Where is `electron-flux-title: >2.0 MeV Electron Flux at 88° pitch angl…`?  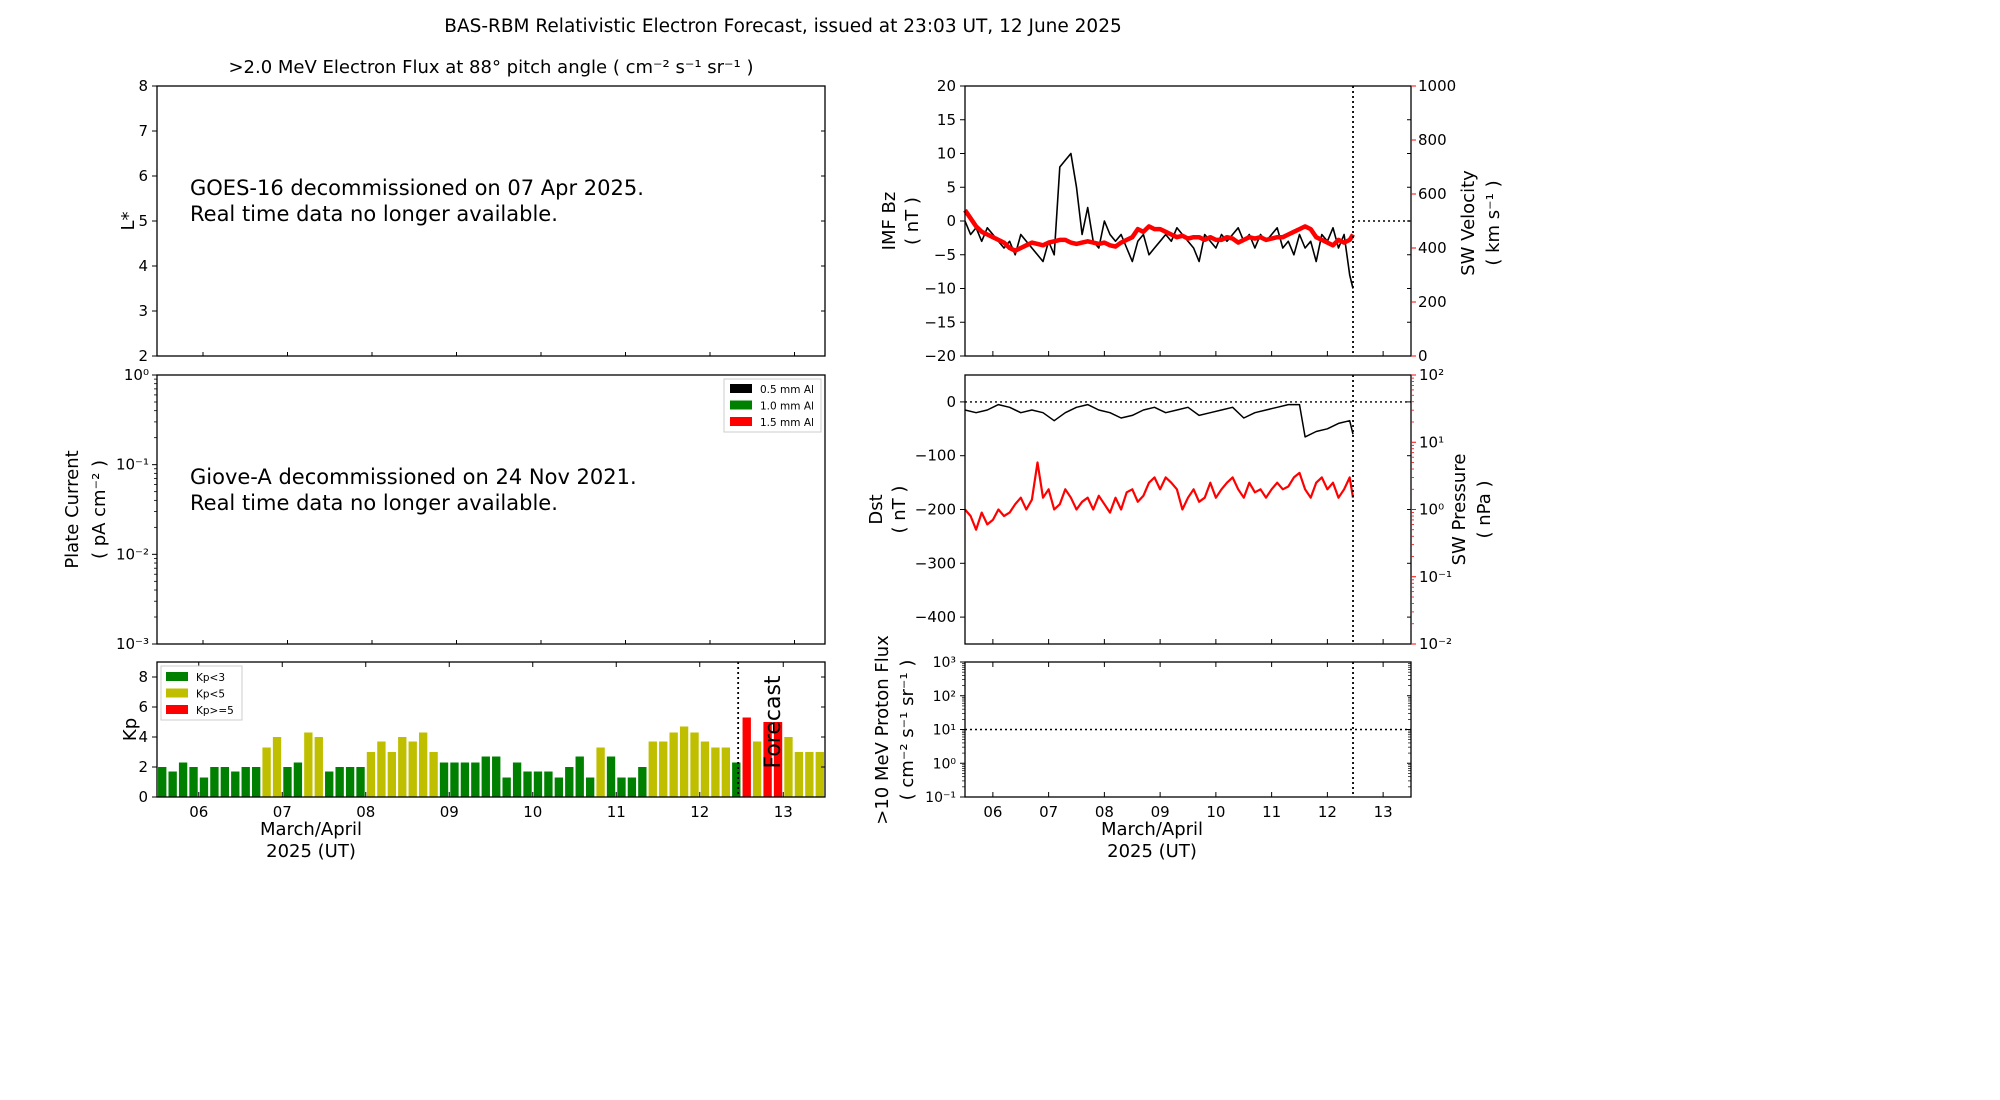 electron-flux-title: >2.0 MeV Electron Flux at 88° pitch angl… is located at coordinates (490, 67).